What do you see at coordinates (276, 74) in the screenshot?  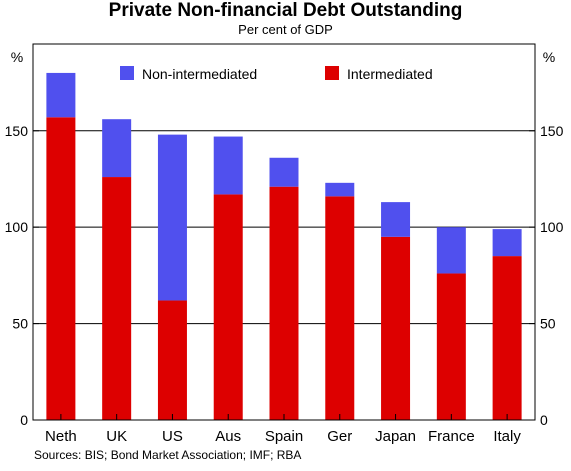 I see `legend: Non-intermediated Intermediated` at bounding box center [276, 74].